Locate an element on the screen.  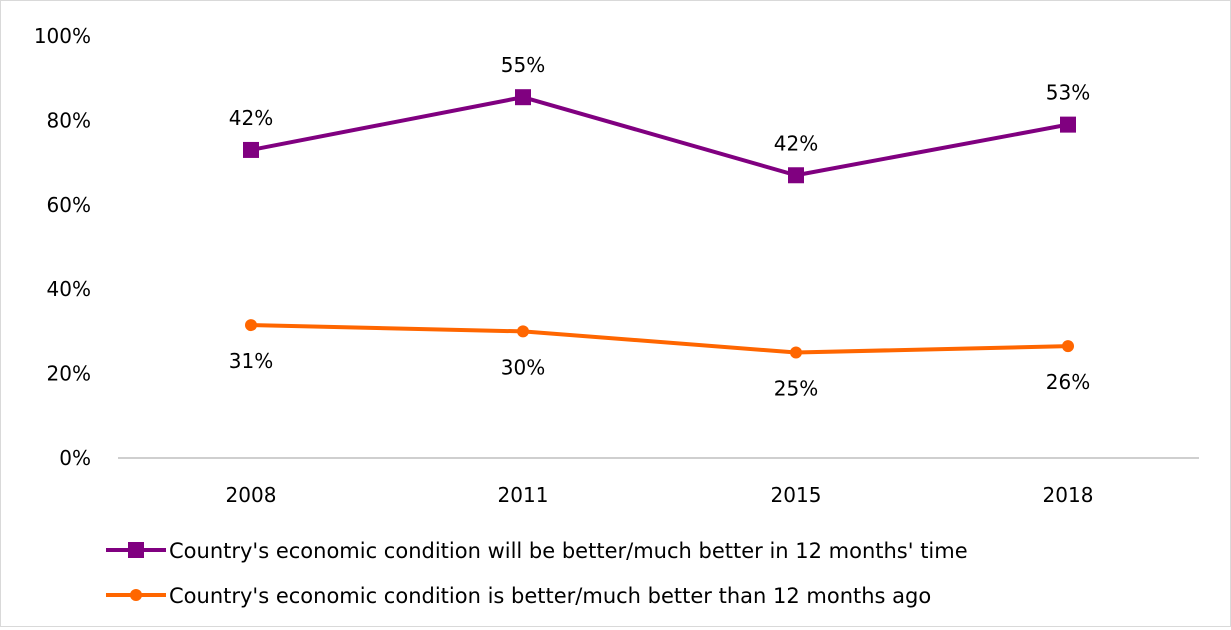
legend-marker-circle is located at coordinates (136, 595).